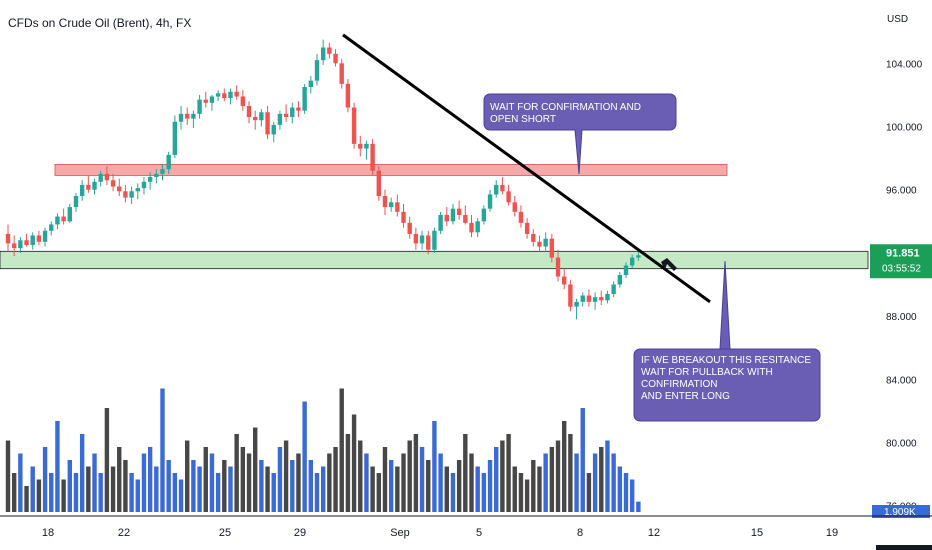 The width and height of the screenshot is (932, 550). Describe the element at coordinates (901, 443) in the screenshot. I see `y-tick-label: 80.000` at that location.